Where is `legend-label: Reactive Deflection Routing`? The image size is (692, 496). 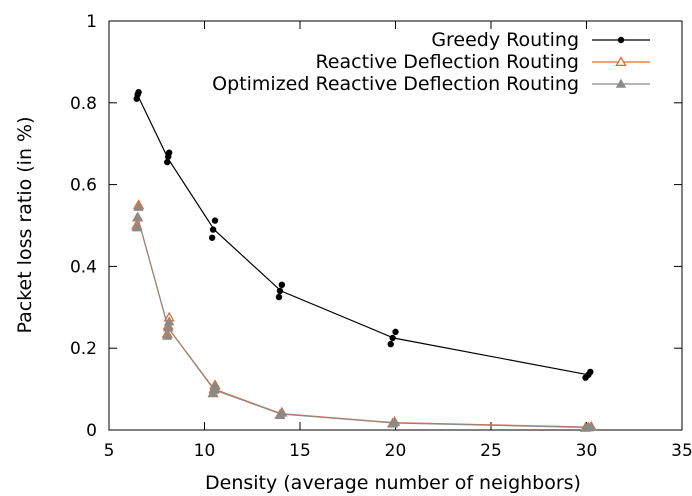 legend-label: Reactive Deflection Routing is located at coordinates (447, 62).